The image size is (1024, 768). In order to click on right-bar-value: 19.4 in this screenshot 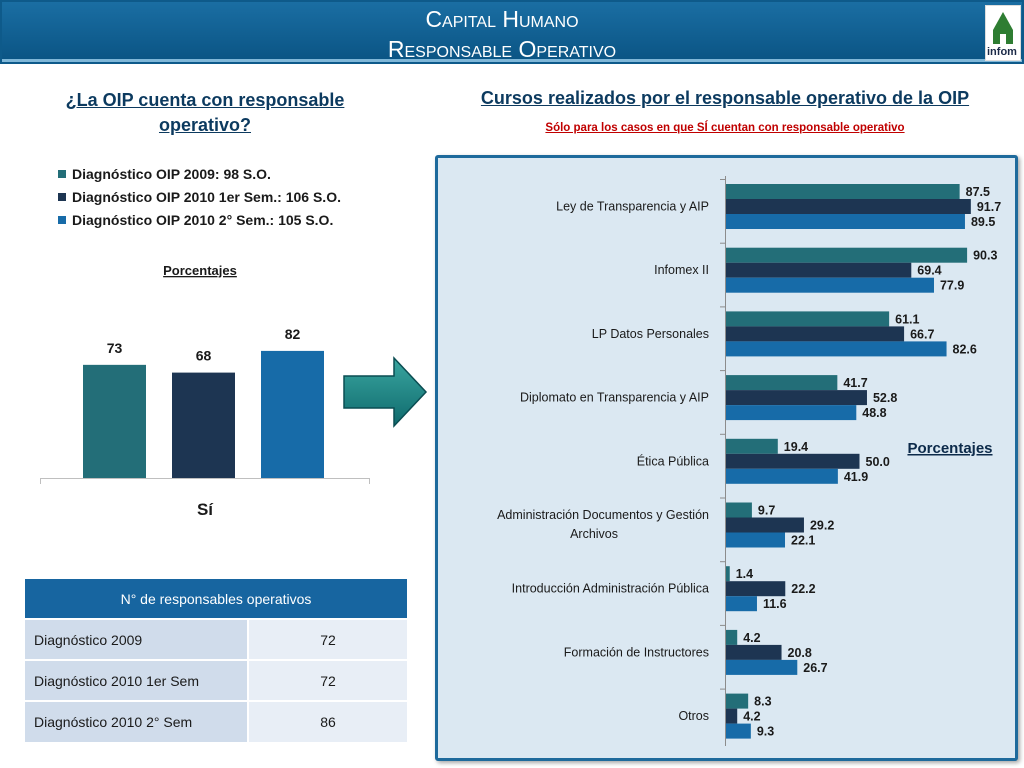, I will do `click(796, 447)`.